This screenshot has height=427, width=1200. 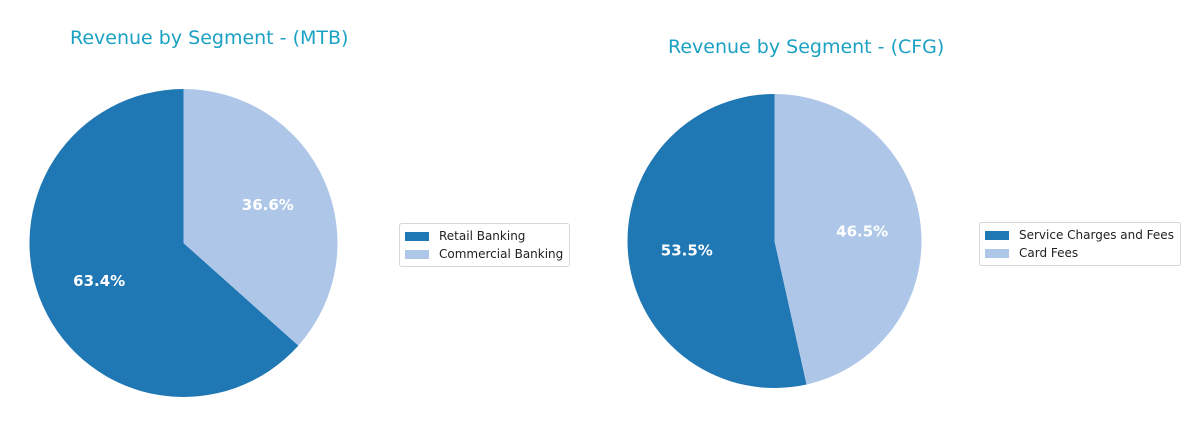 What do you see at coordinates (501, 254) in the screenshot?
I see `legend-label: Commercial Banking` at bounding box center [501, 254].